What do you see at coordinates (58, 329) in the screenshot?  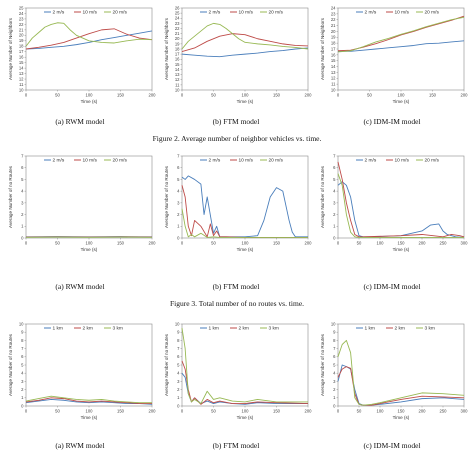 I see `legend-label: 1 km` at bounding box center [58, 329].